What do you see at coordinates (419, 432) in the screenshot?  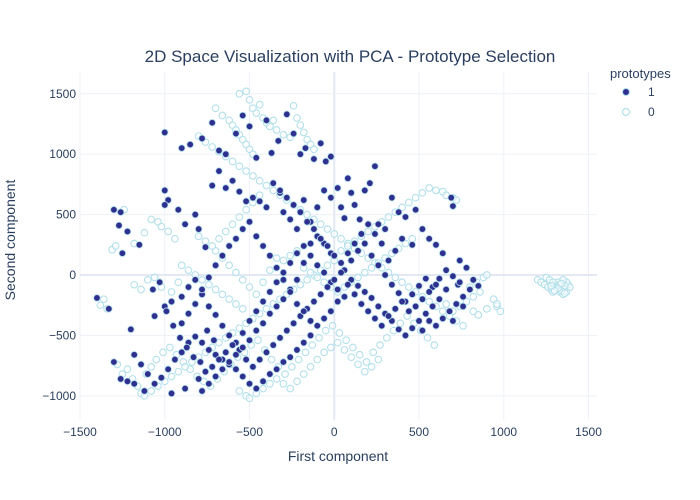 I see `x-tick-label: 500` at bounding box center [419, 432].